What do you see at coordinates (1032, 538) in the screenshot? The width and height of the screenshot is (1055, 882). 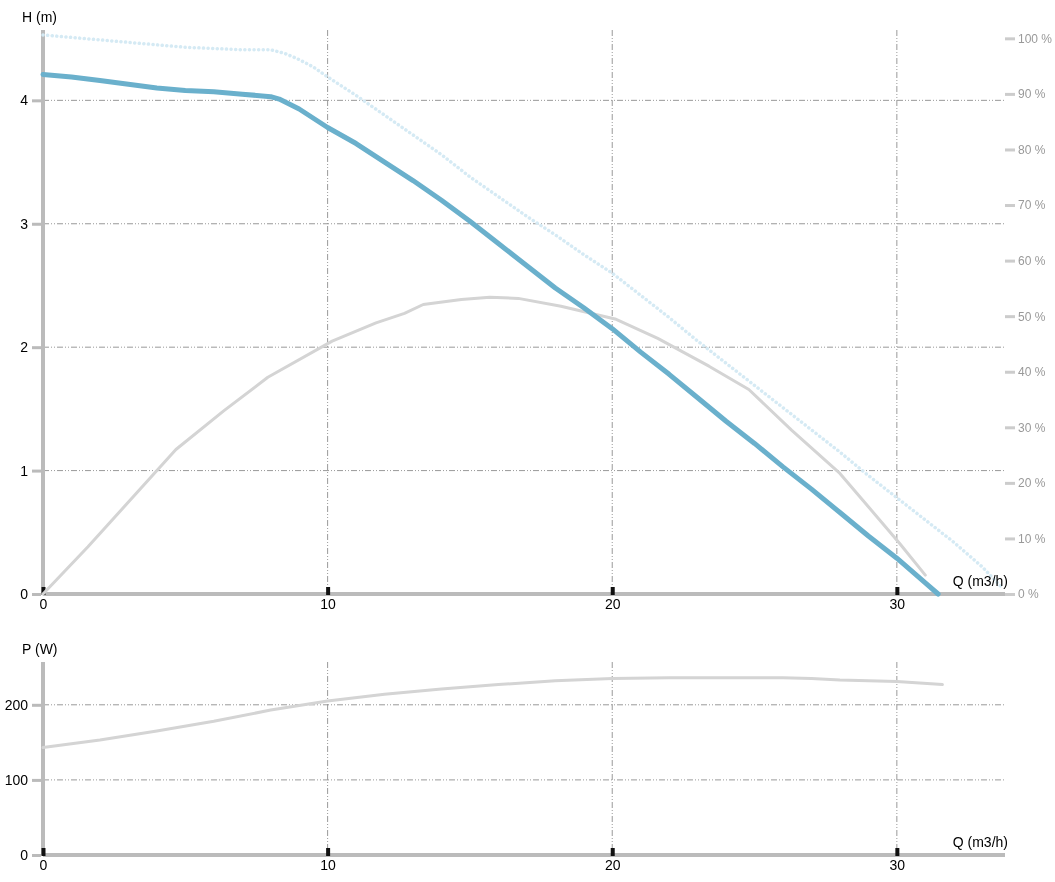 I see `y2-tick-label: 10 %` at bounding box center [1032, 538].